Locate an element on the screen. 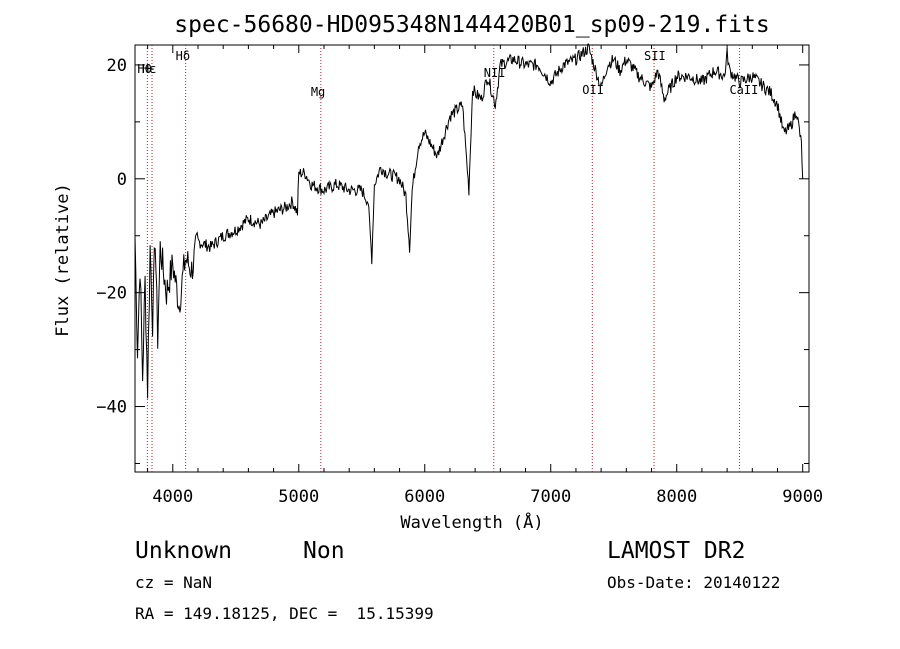  marker-label-0: Hθ is located at coordinates (144, 69).